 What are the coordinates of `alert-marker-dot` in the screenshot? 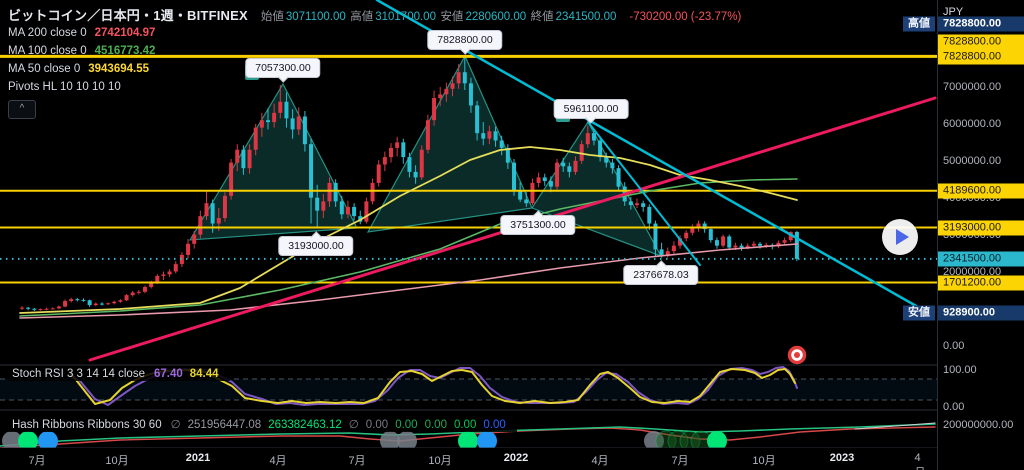 It's located at (797, 355).